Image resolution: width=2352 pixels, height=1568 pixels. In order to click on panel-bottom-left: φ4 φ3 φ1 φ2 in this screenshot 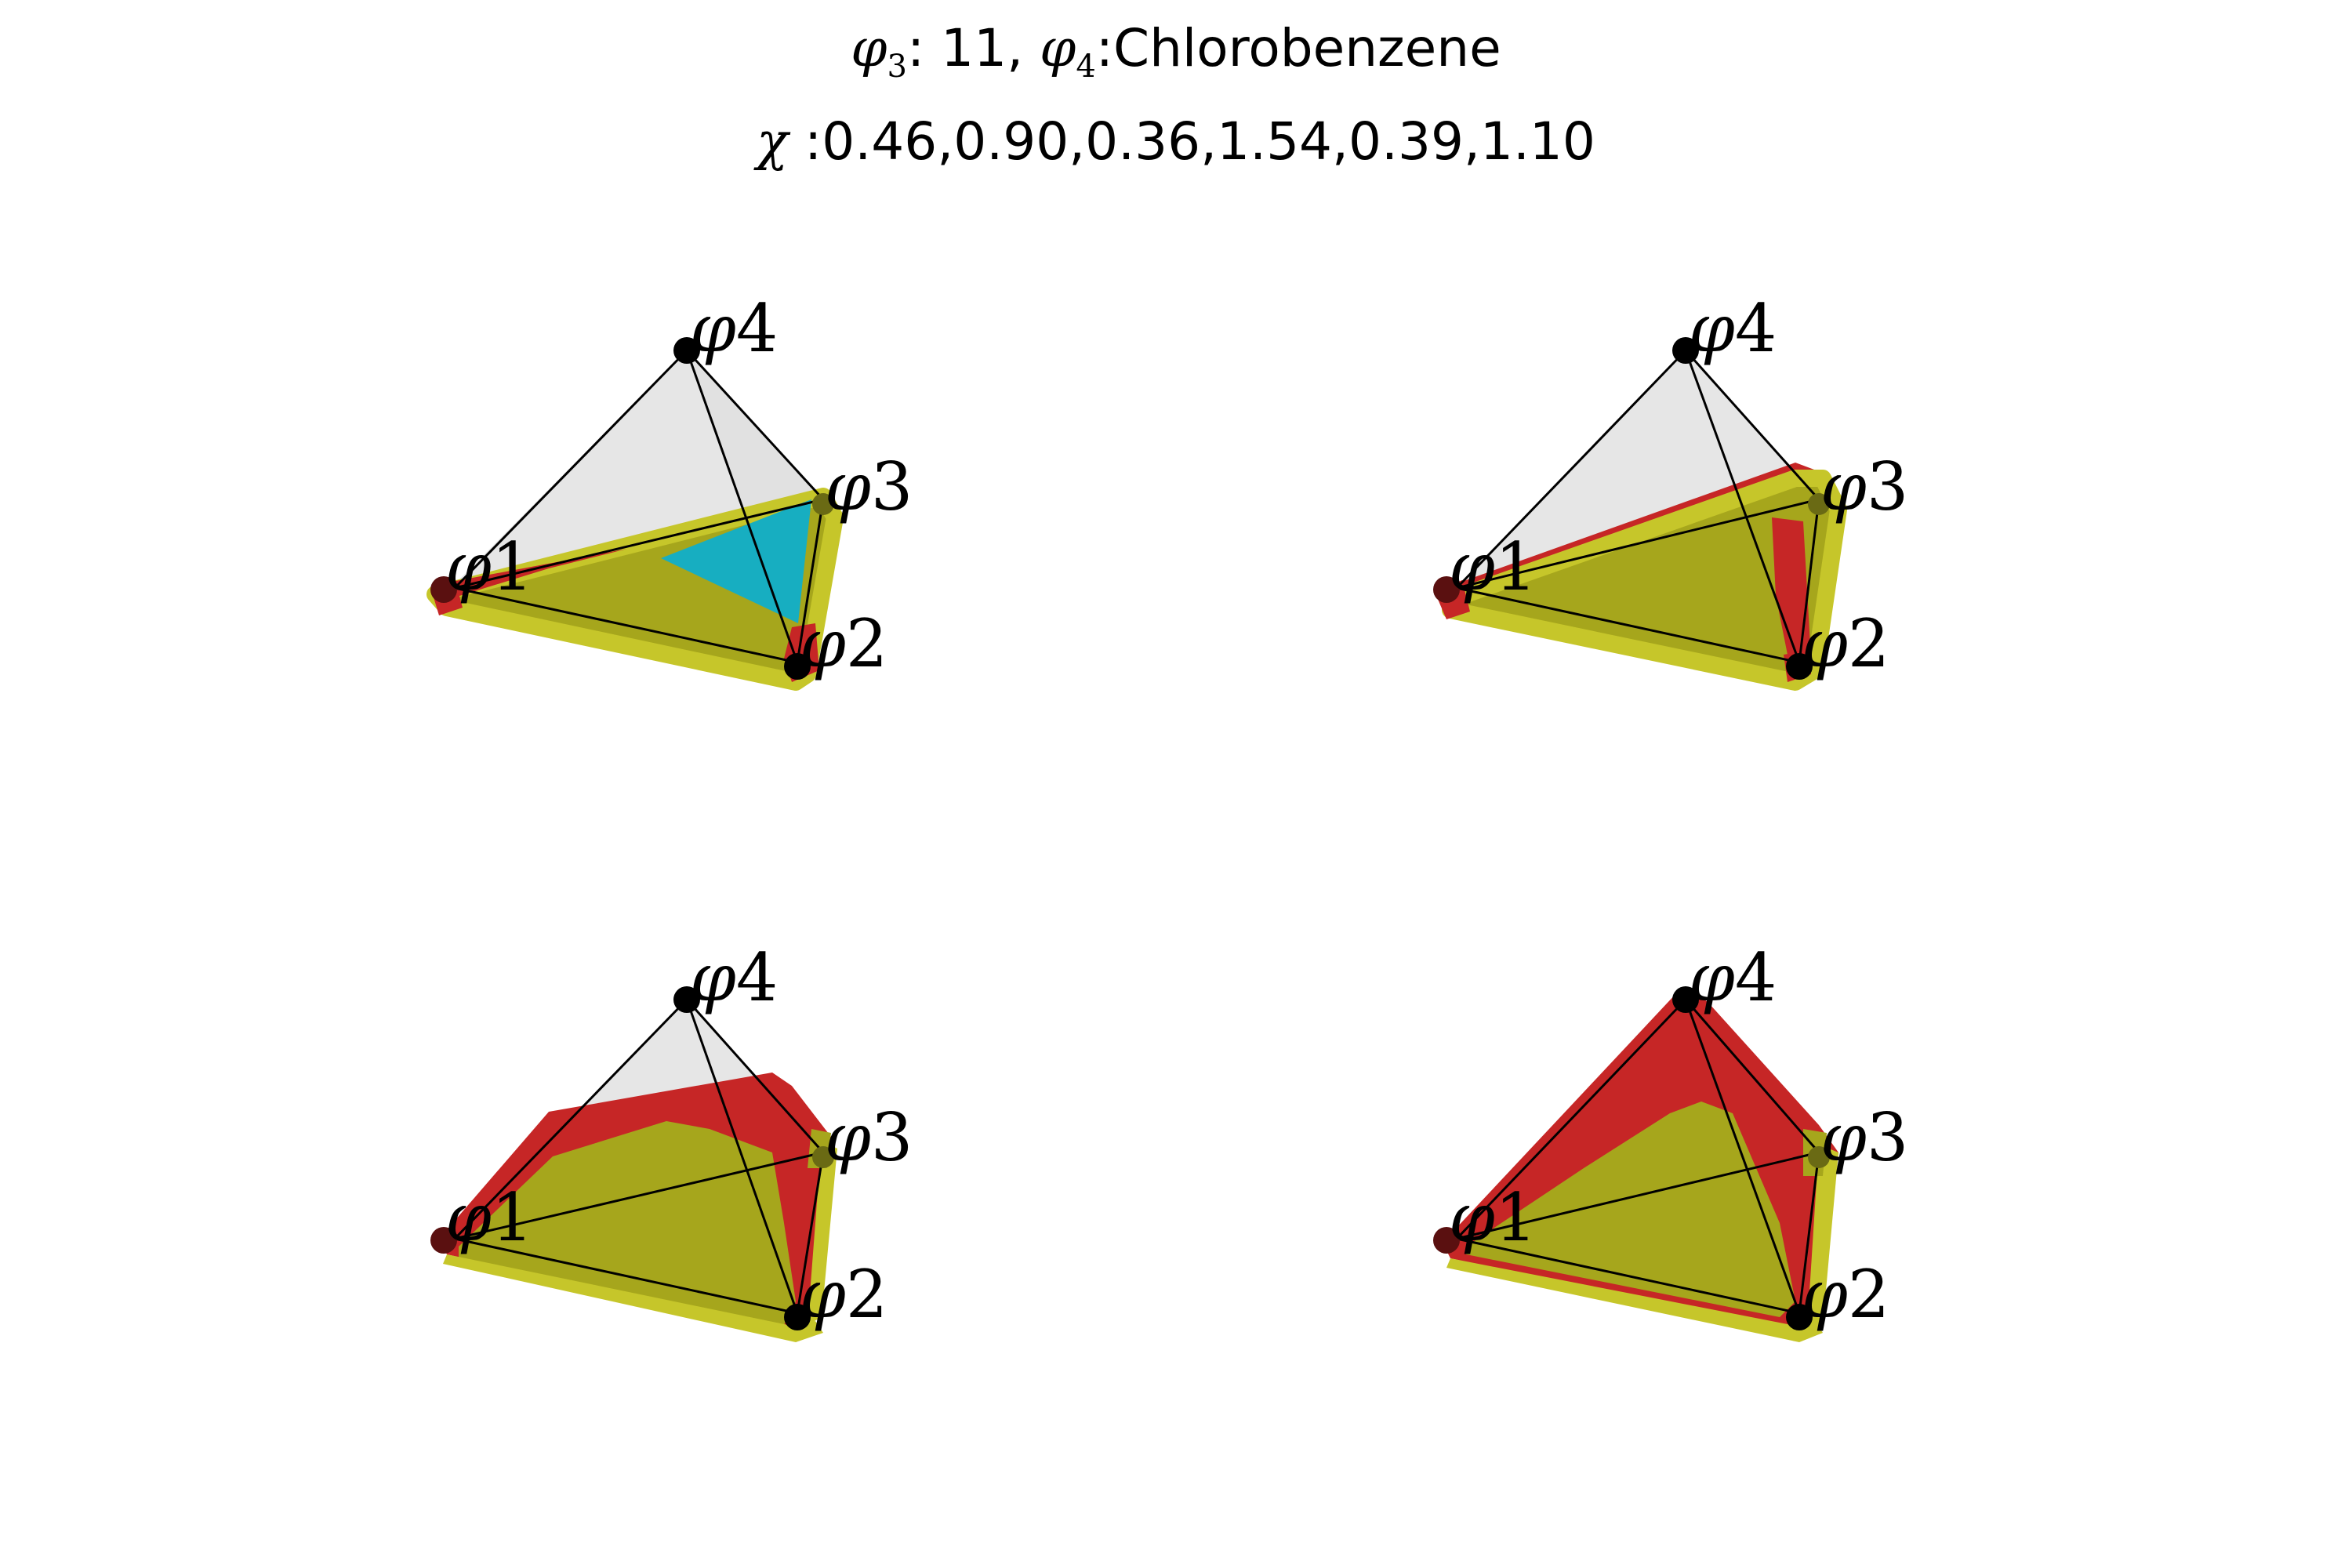, I will do `click(671, 1140)`.